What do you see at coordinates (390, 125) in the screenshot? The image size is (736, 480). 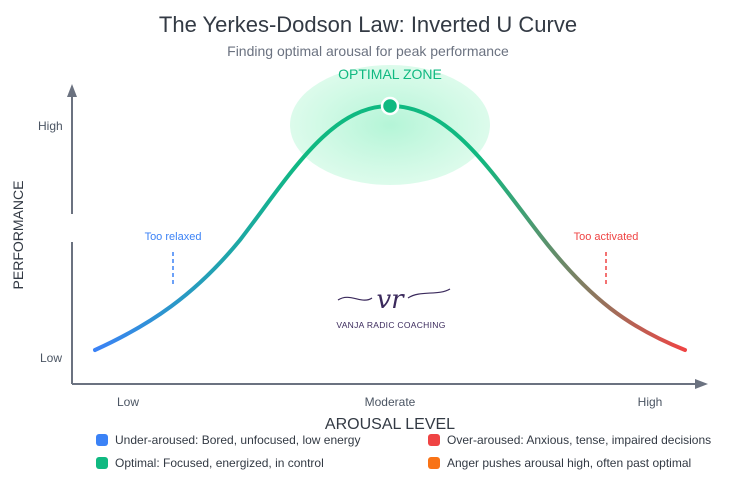 I see `optimal-zone-ellipse` at bounding box center [390, 125].